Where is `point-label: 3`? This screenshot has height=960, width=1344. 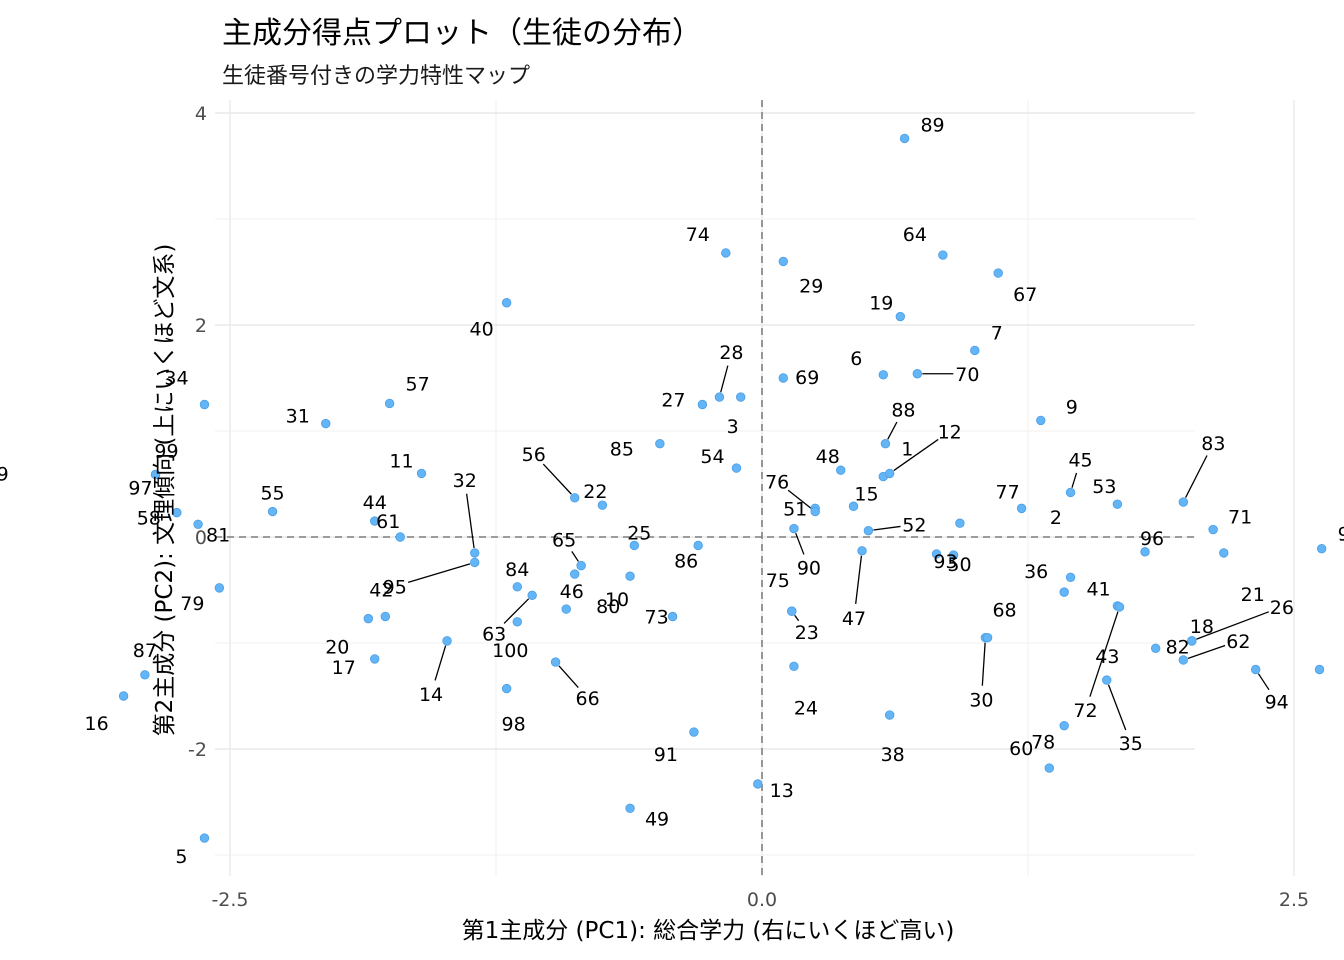
point-label: 3 is located at coordinates (733, 427).